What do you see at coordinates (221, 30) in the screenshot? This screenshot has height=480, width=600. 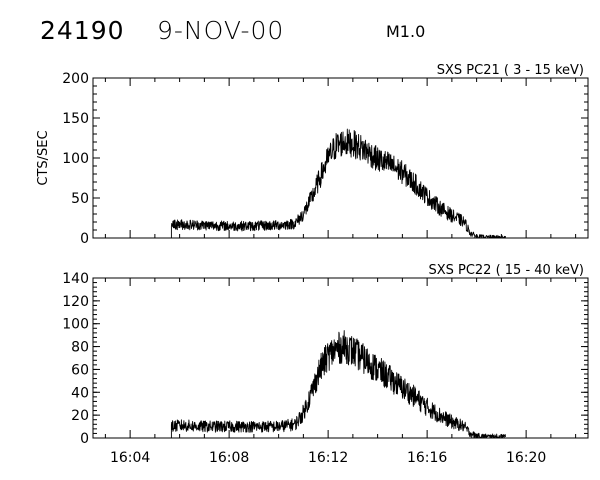 I see `event-date: 9-NOV-00` at bounding box center [221, 30].